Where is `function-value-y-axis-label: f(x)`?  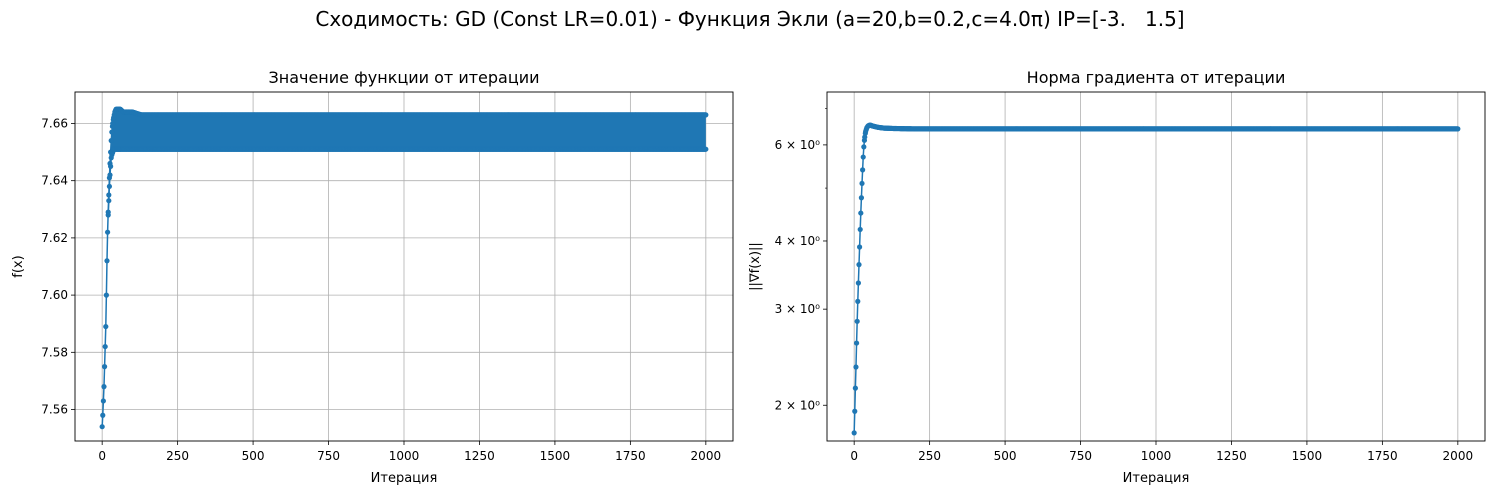
function-value-y-axis-label: f(x) is located at coordinates (18, 266).